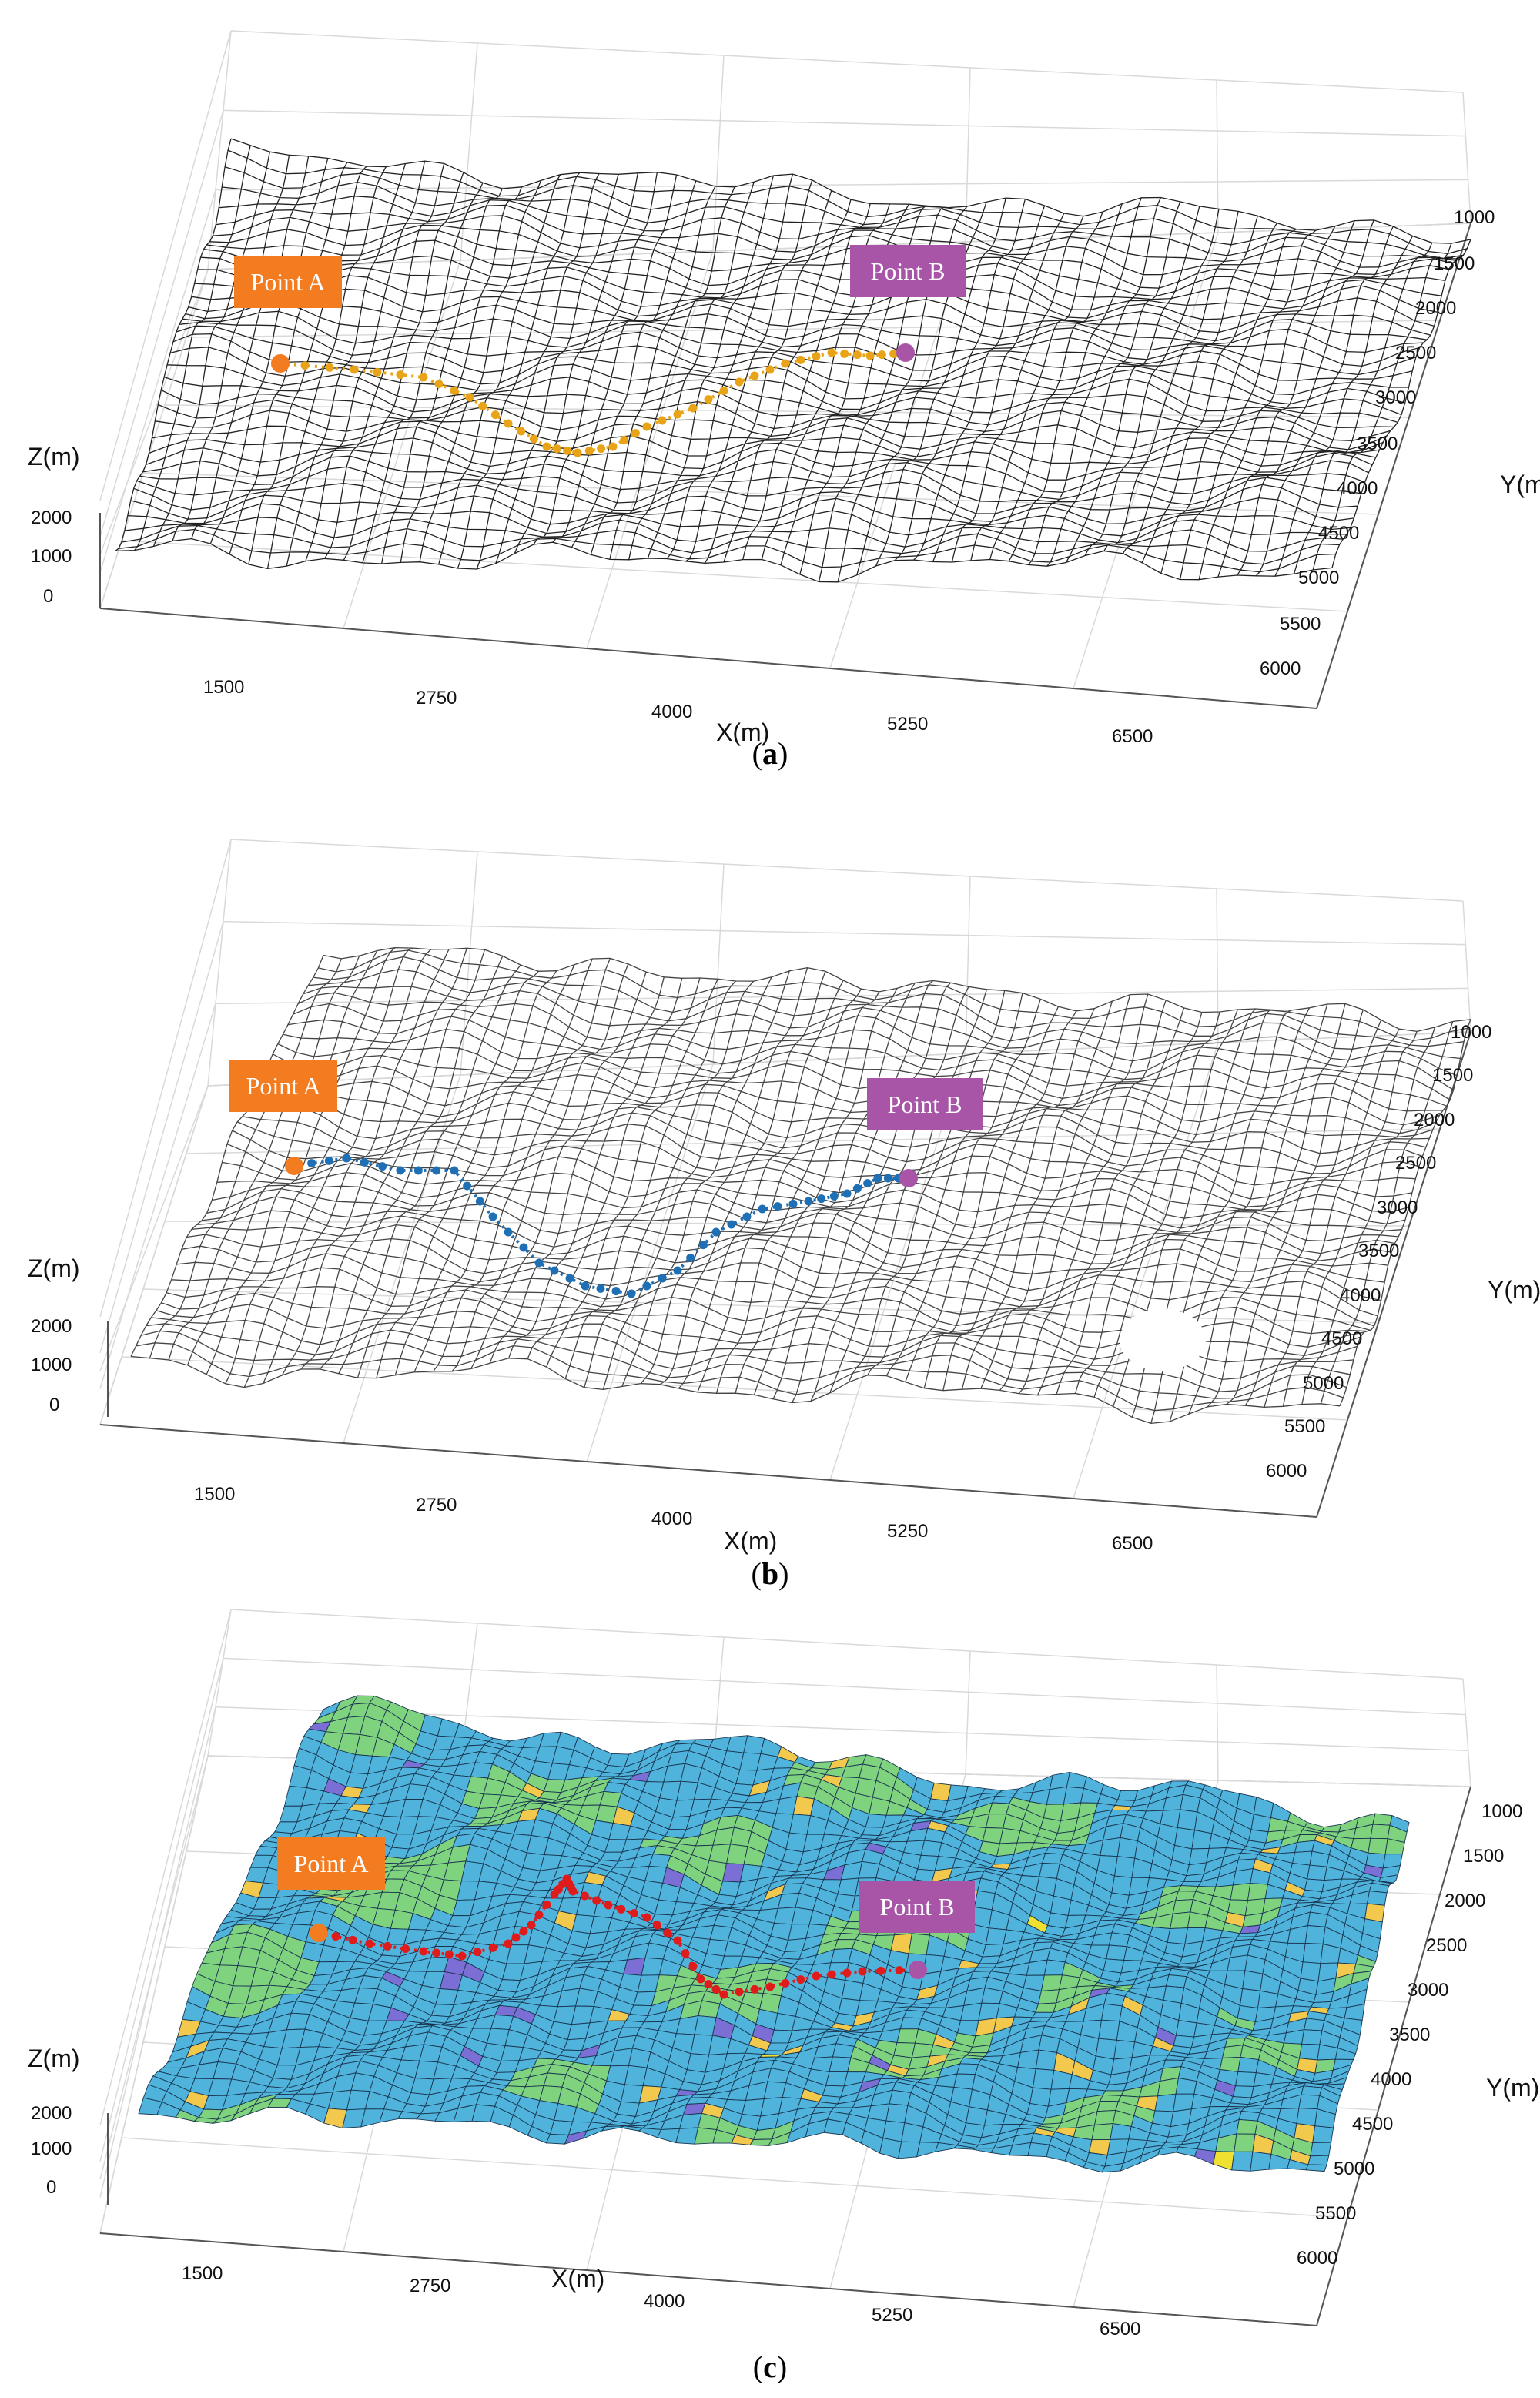  Describe the element at coordinates (813, 329) in the screenshot. I see `floor-gridline-y` at that location.